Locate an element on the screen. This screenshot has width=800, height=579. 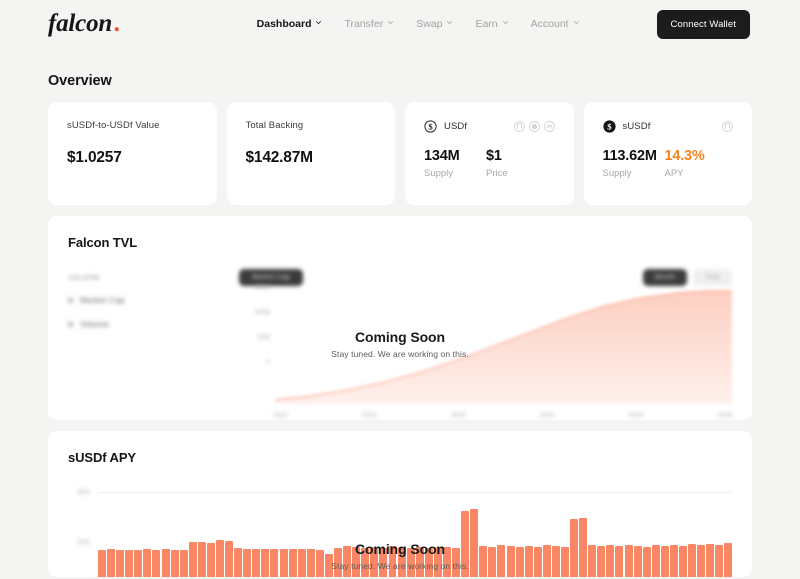
token-header: $ USDf is located at coordinates (489, 126).